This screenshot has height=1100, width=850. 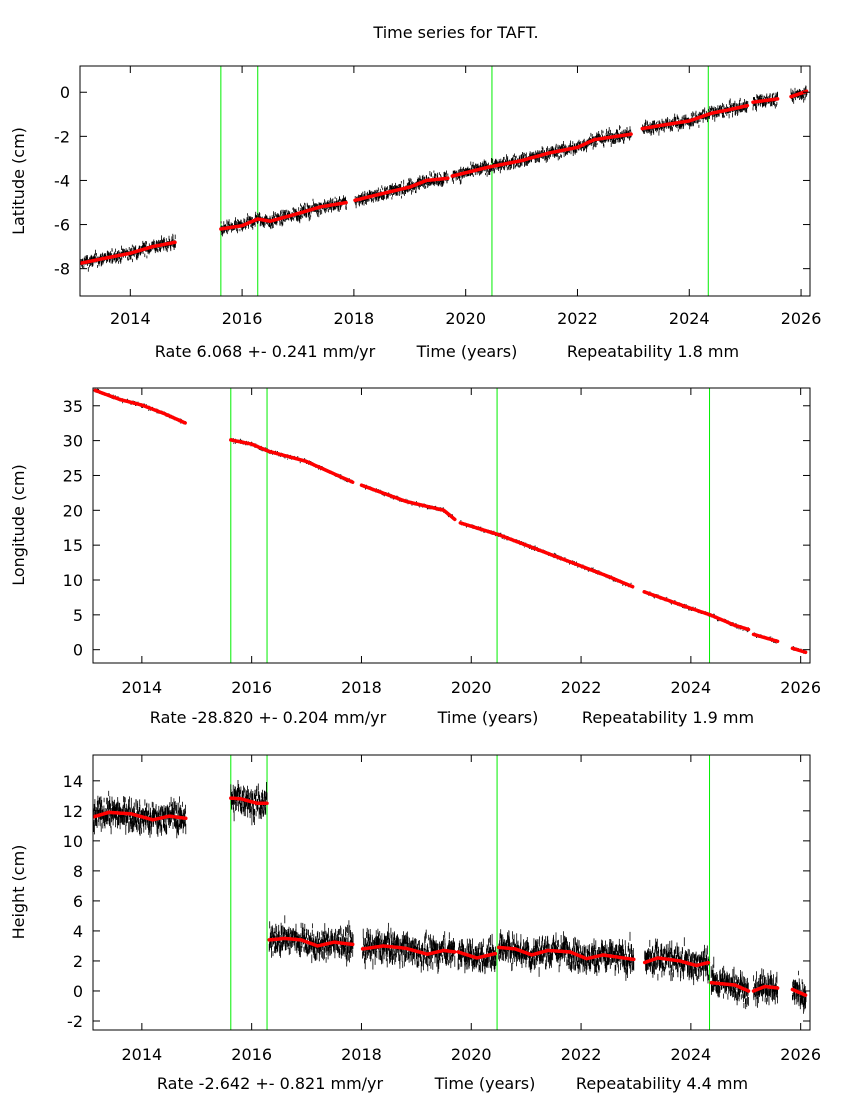 I want to click on x-tick-label: 2014, so click(x=130, y=318).